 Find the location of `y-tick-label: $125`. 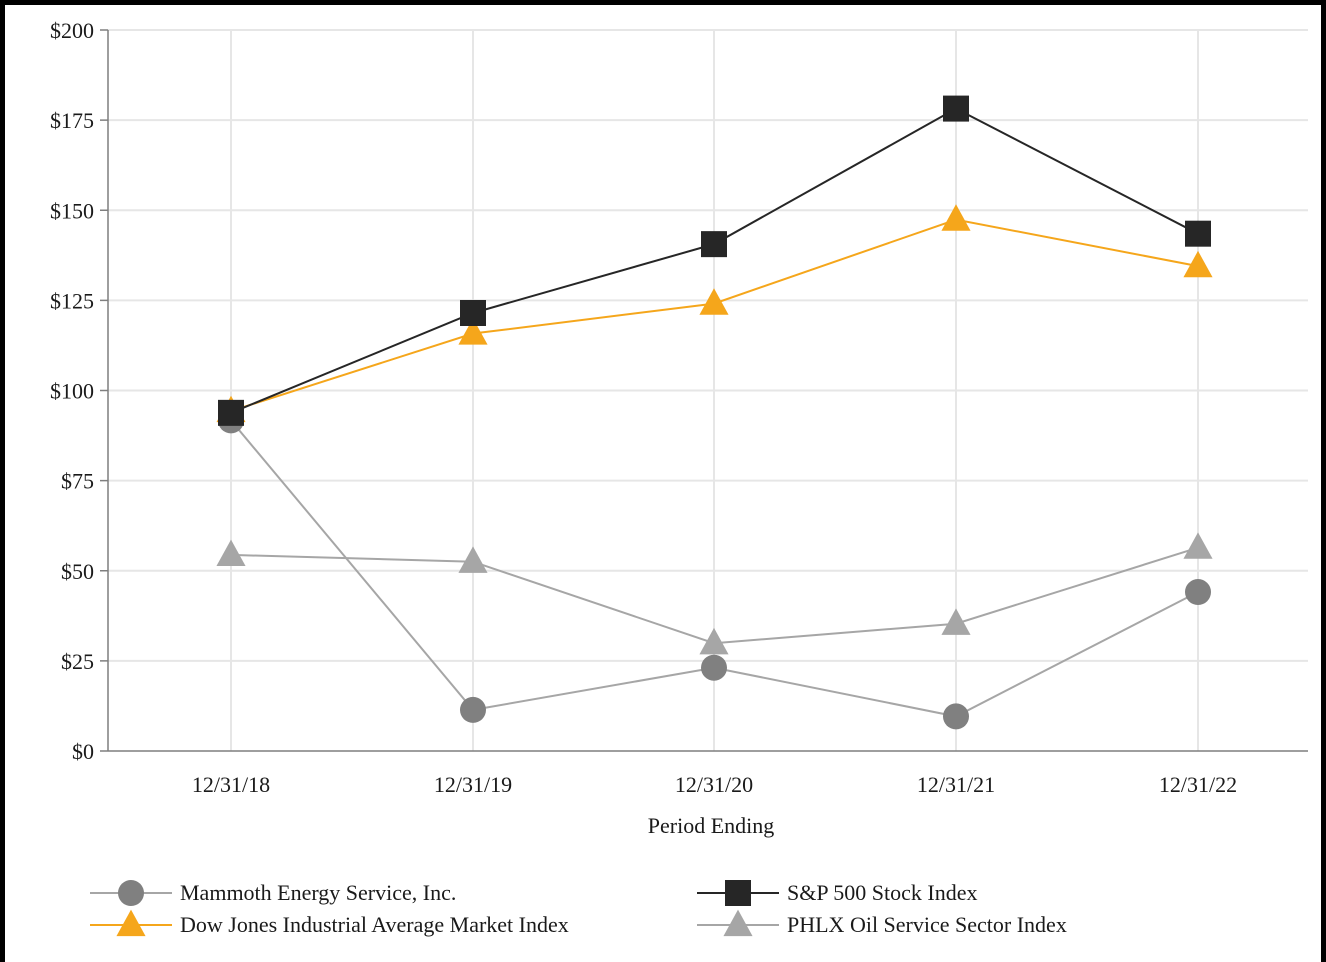

y-tick-label: $125 is located at coordinates (72, 300).